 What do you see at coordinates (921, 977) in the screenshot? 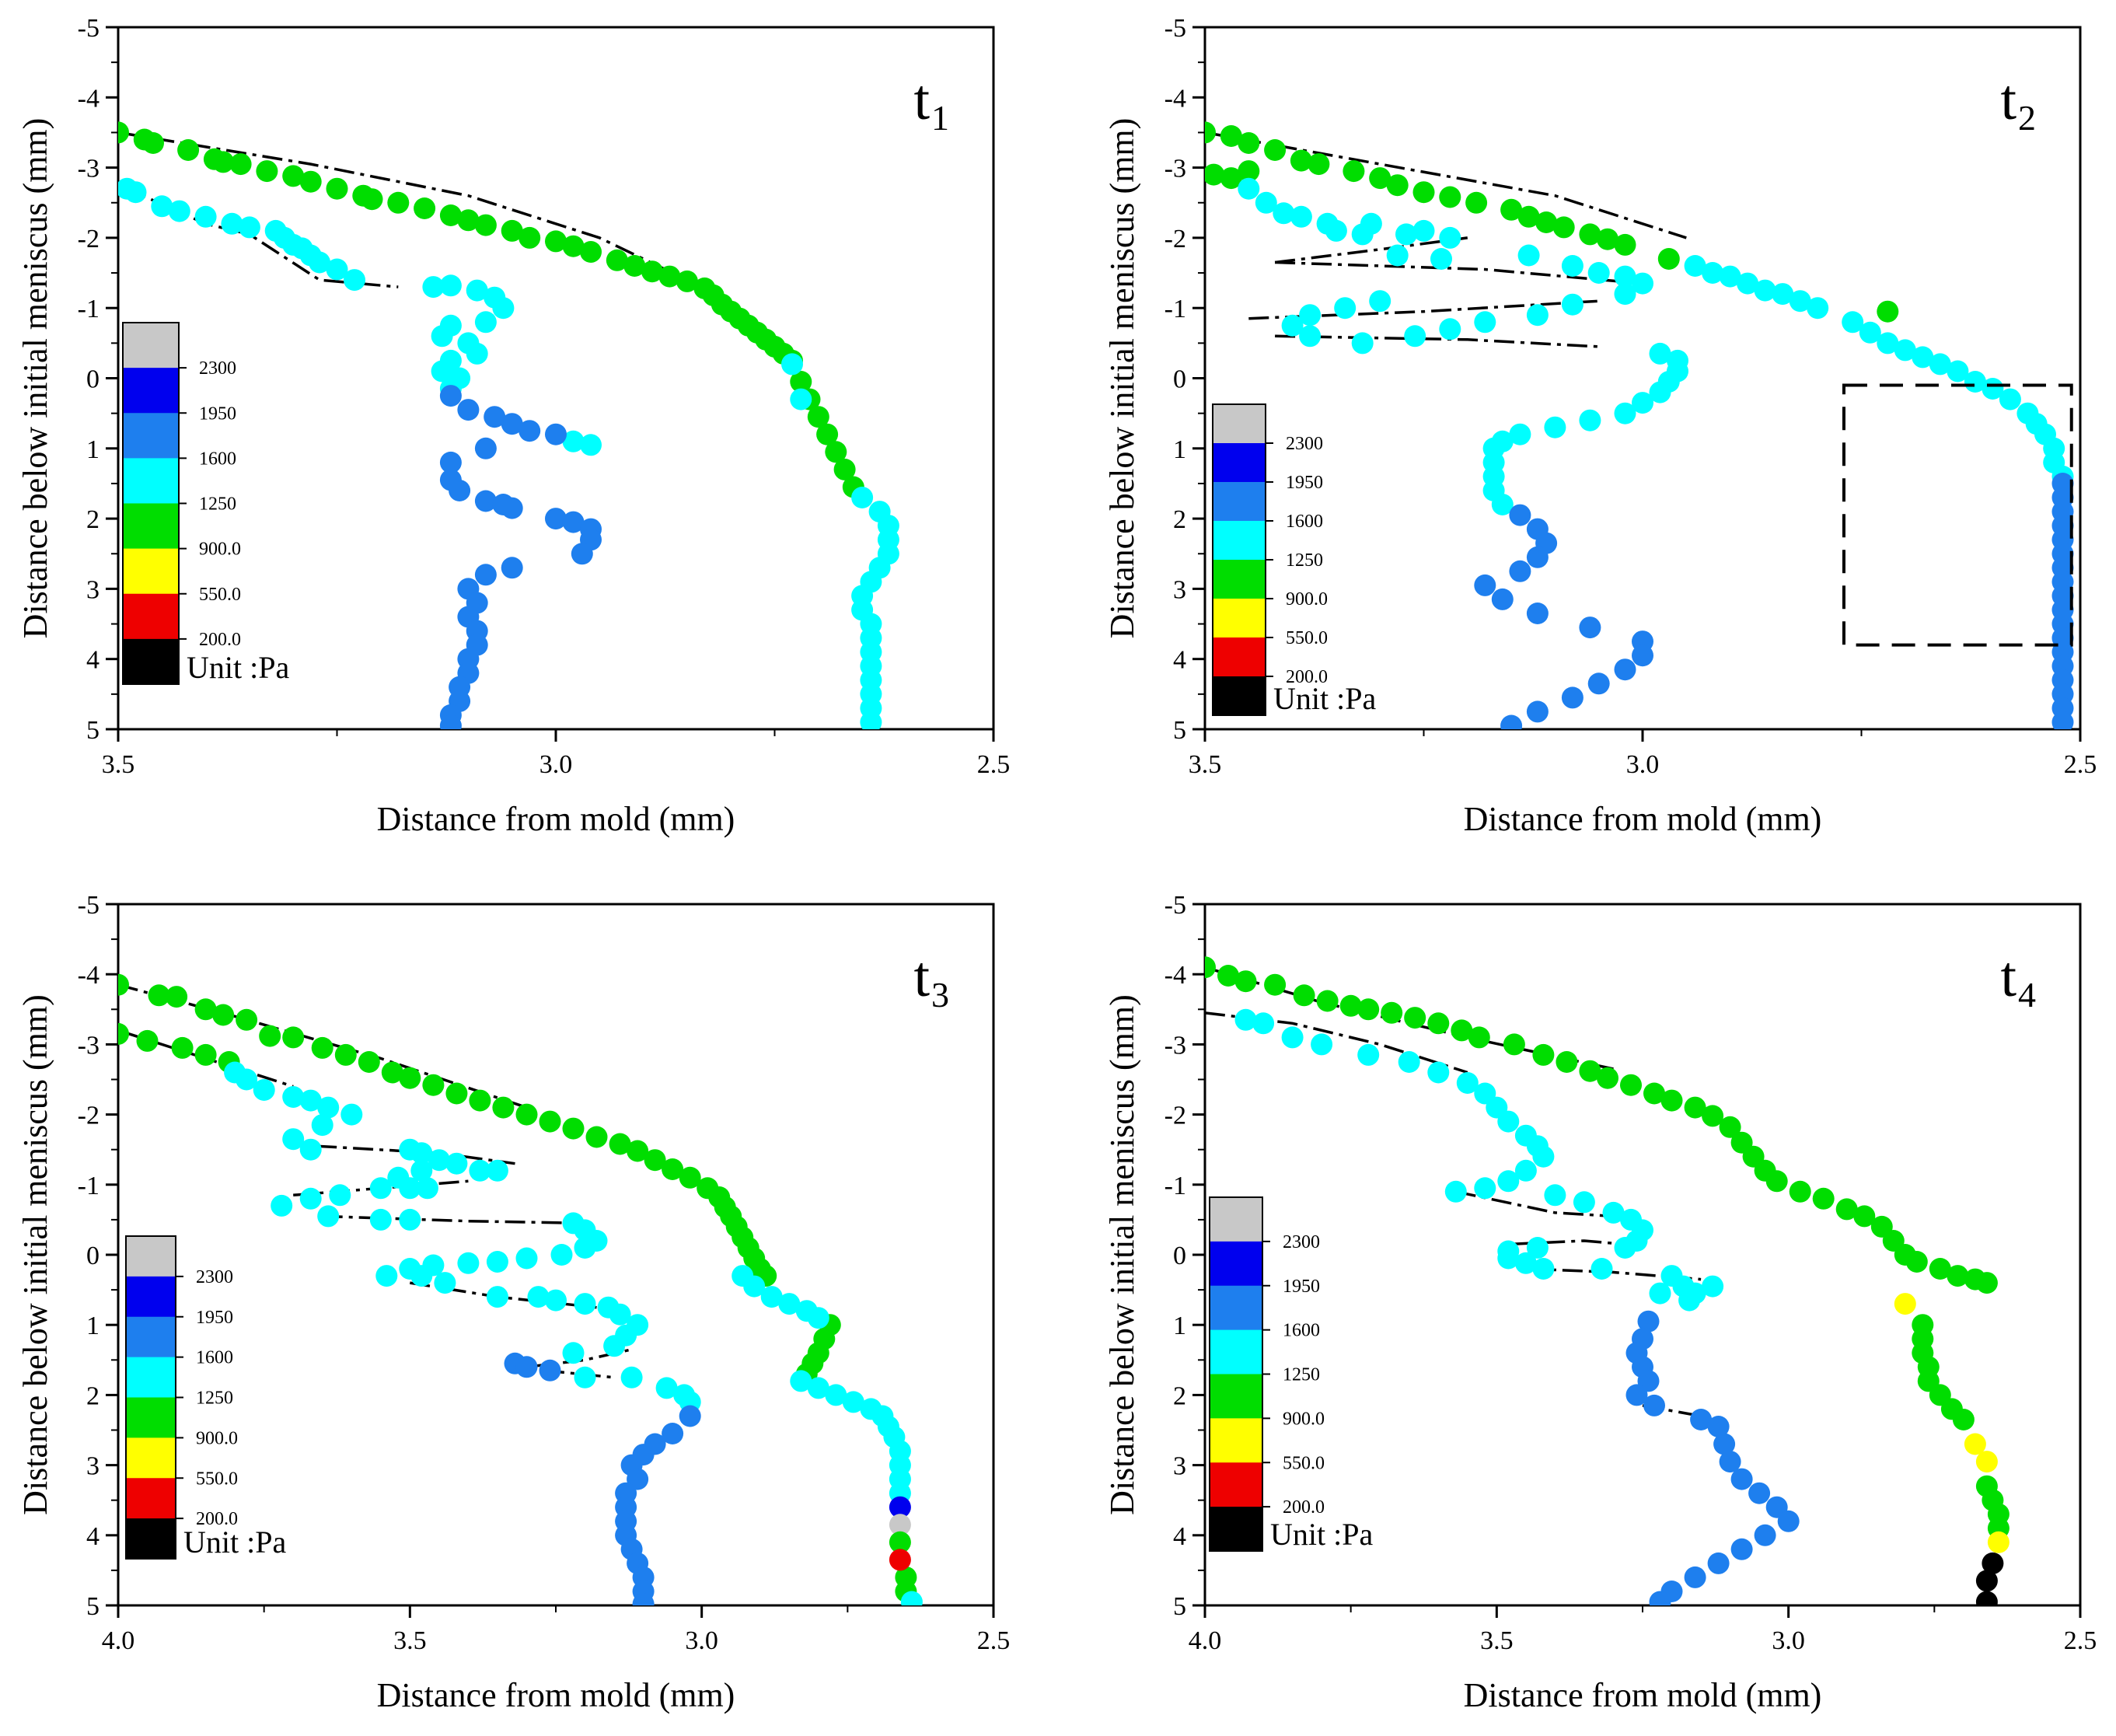
I see `panel-label: t` at bounding box center [921, 977].